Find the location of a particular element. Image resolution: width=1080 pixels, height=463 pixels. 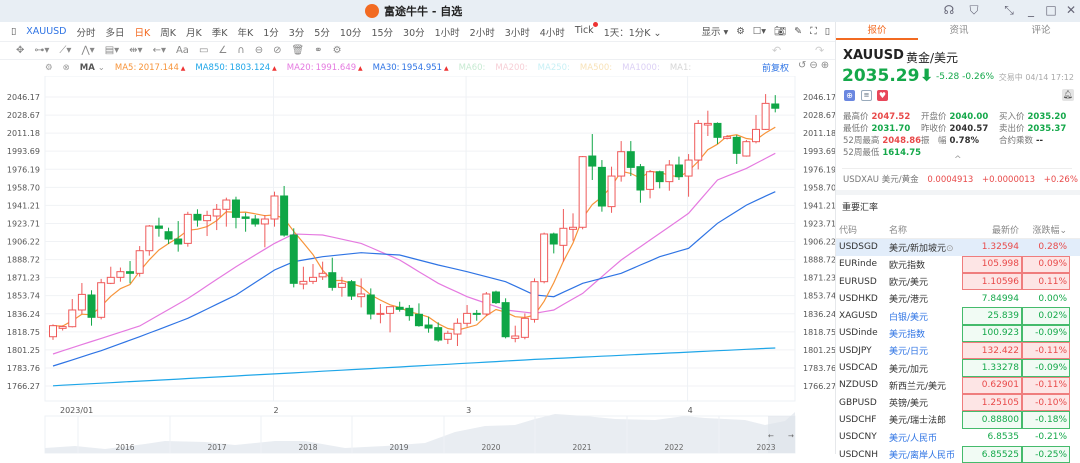

period-tab: 周K is located at coordinates (168, 32).